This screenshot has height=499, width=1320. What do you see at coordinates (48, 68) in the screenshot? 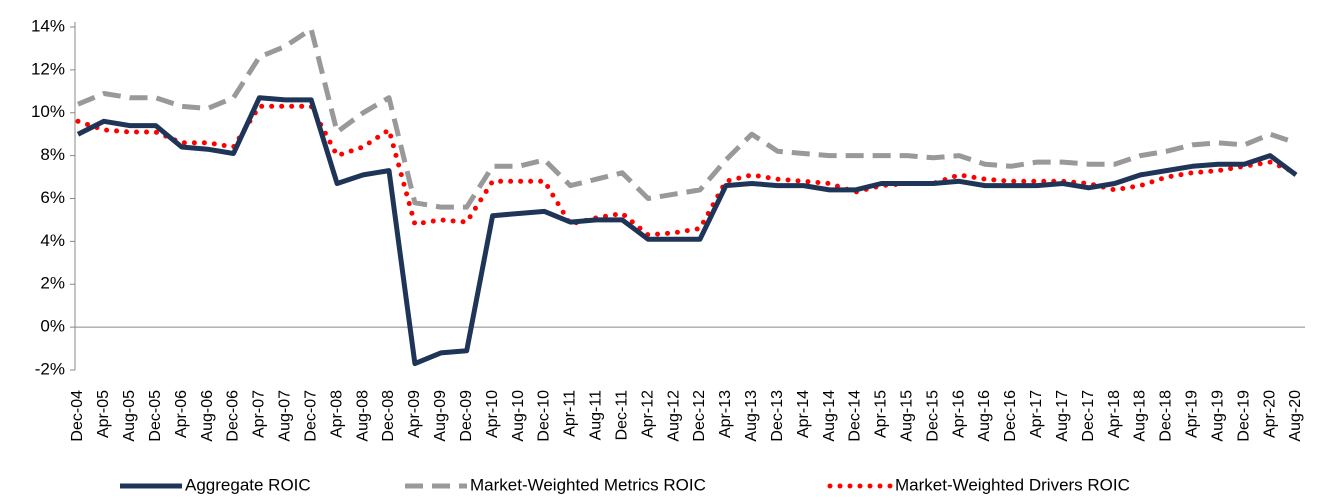
I see `y-tick-label: 12%` at bounding box center [48, 68].